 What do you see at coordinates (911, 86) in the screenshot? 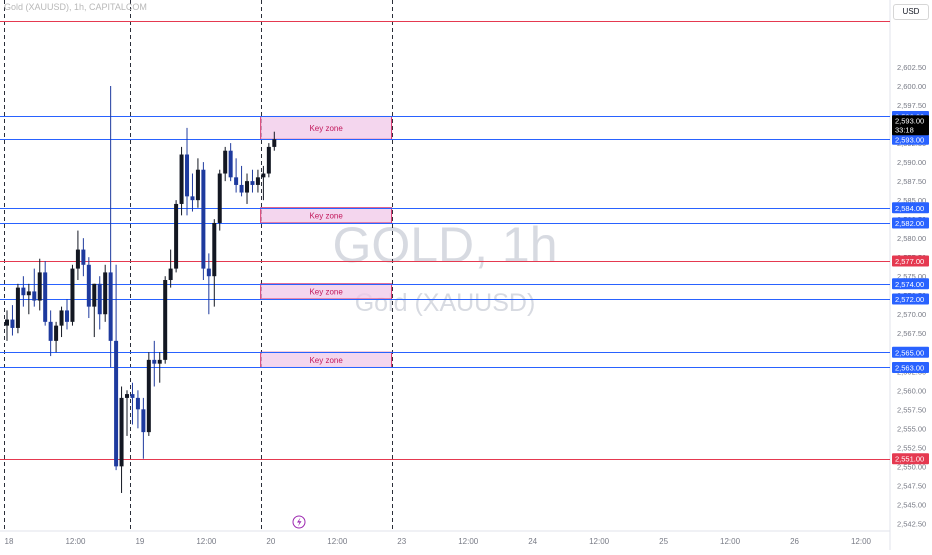
I see `price-tick-label: 2,600.00` at bounding box center [911, 86].